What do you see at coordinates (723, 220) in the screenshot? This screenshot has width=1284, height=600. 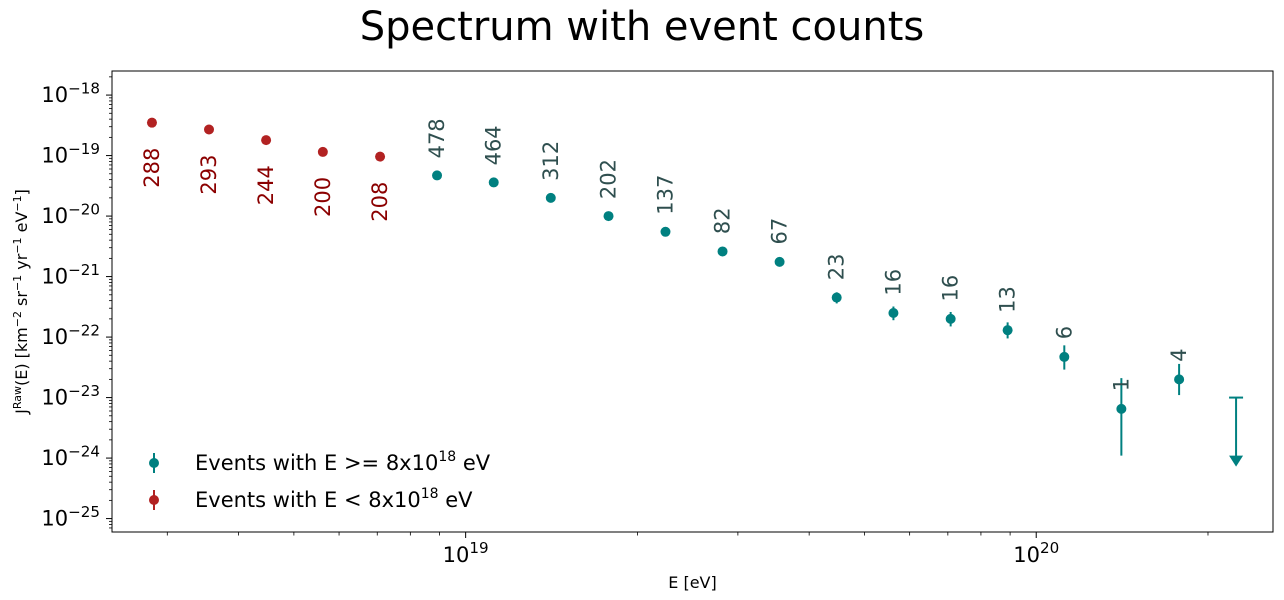 I see `count-label: 82` at bounding box center [723, 220].